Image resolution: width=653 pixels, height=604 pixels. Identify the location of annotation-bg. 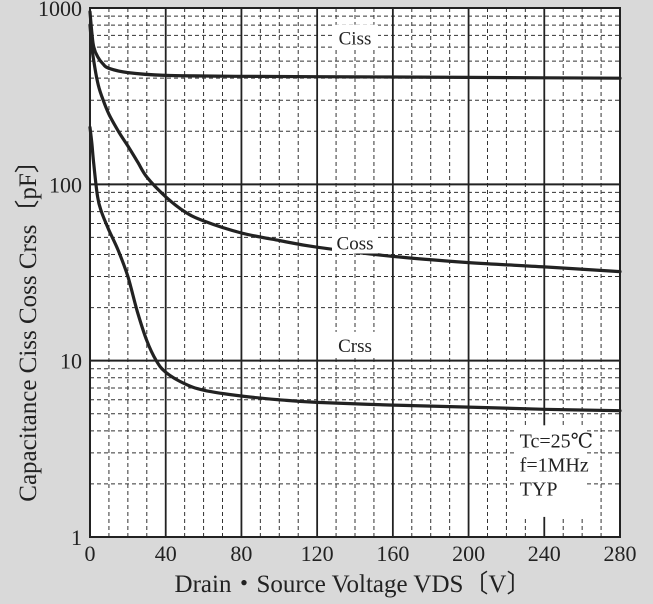
(550, 471).